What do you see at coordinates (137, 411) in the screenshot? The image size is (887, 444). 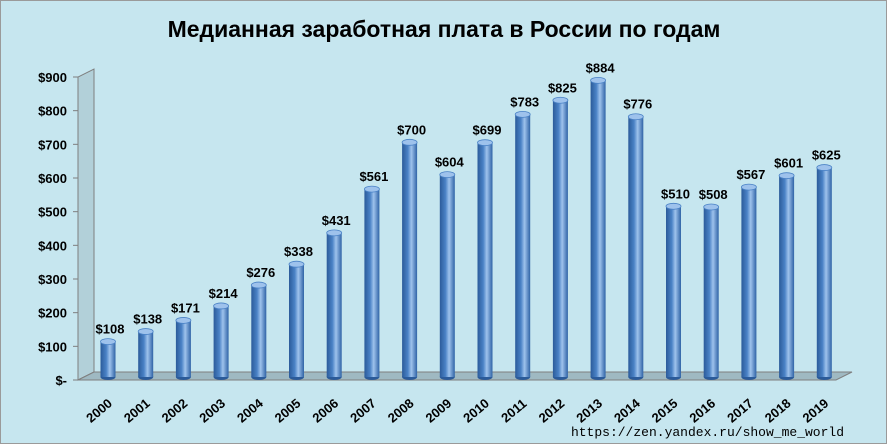 I see `x-tick-label: 2001` at bounding box center [137, 411].